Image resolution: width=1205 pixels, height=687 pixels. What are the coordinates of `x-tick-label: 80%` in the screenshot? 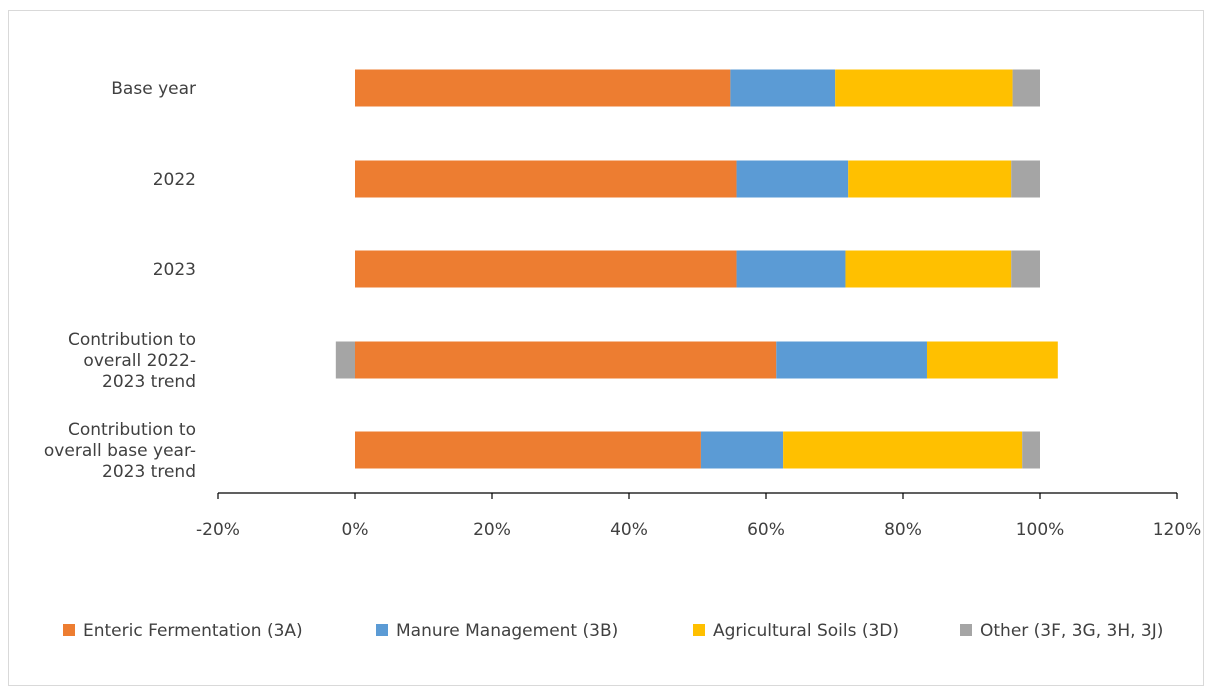 It's located at (903, 530).